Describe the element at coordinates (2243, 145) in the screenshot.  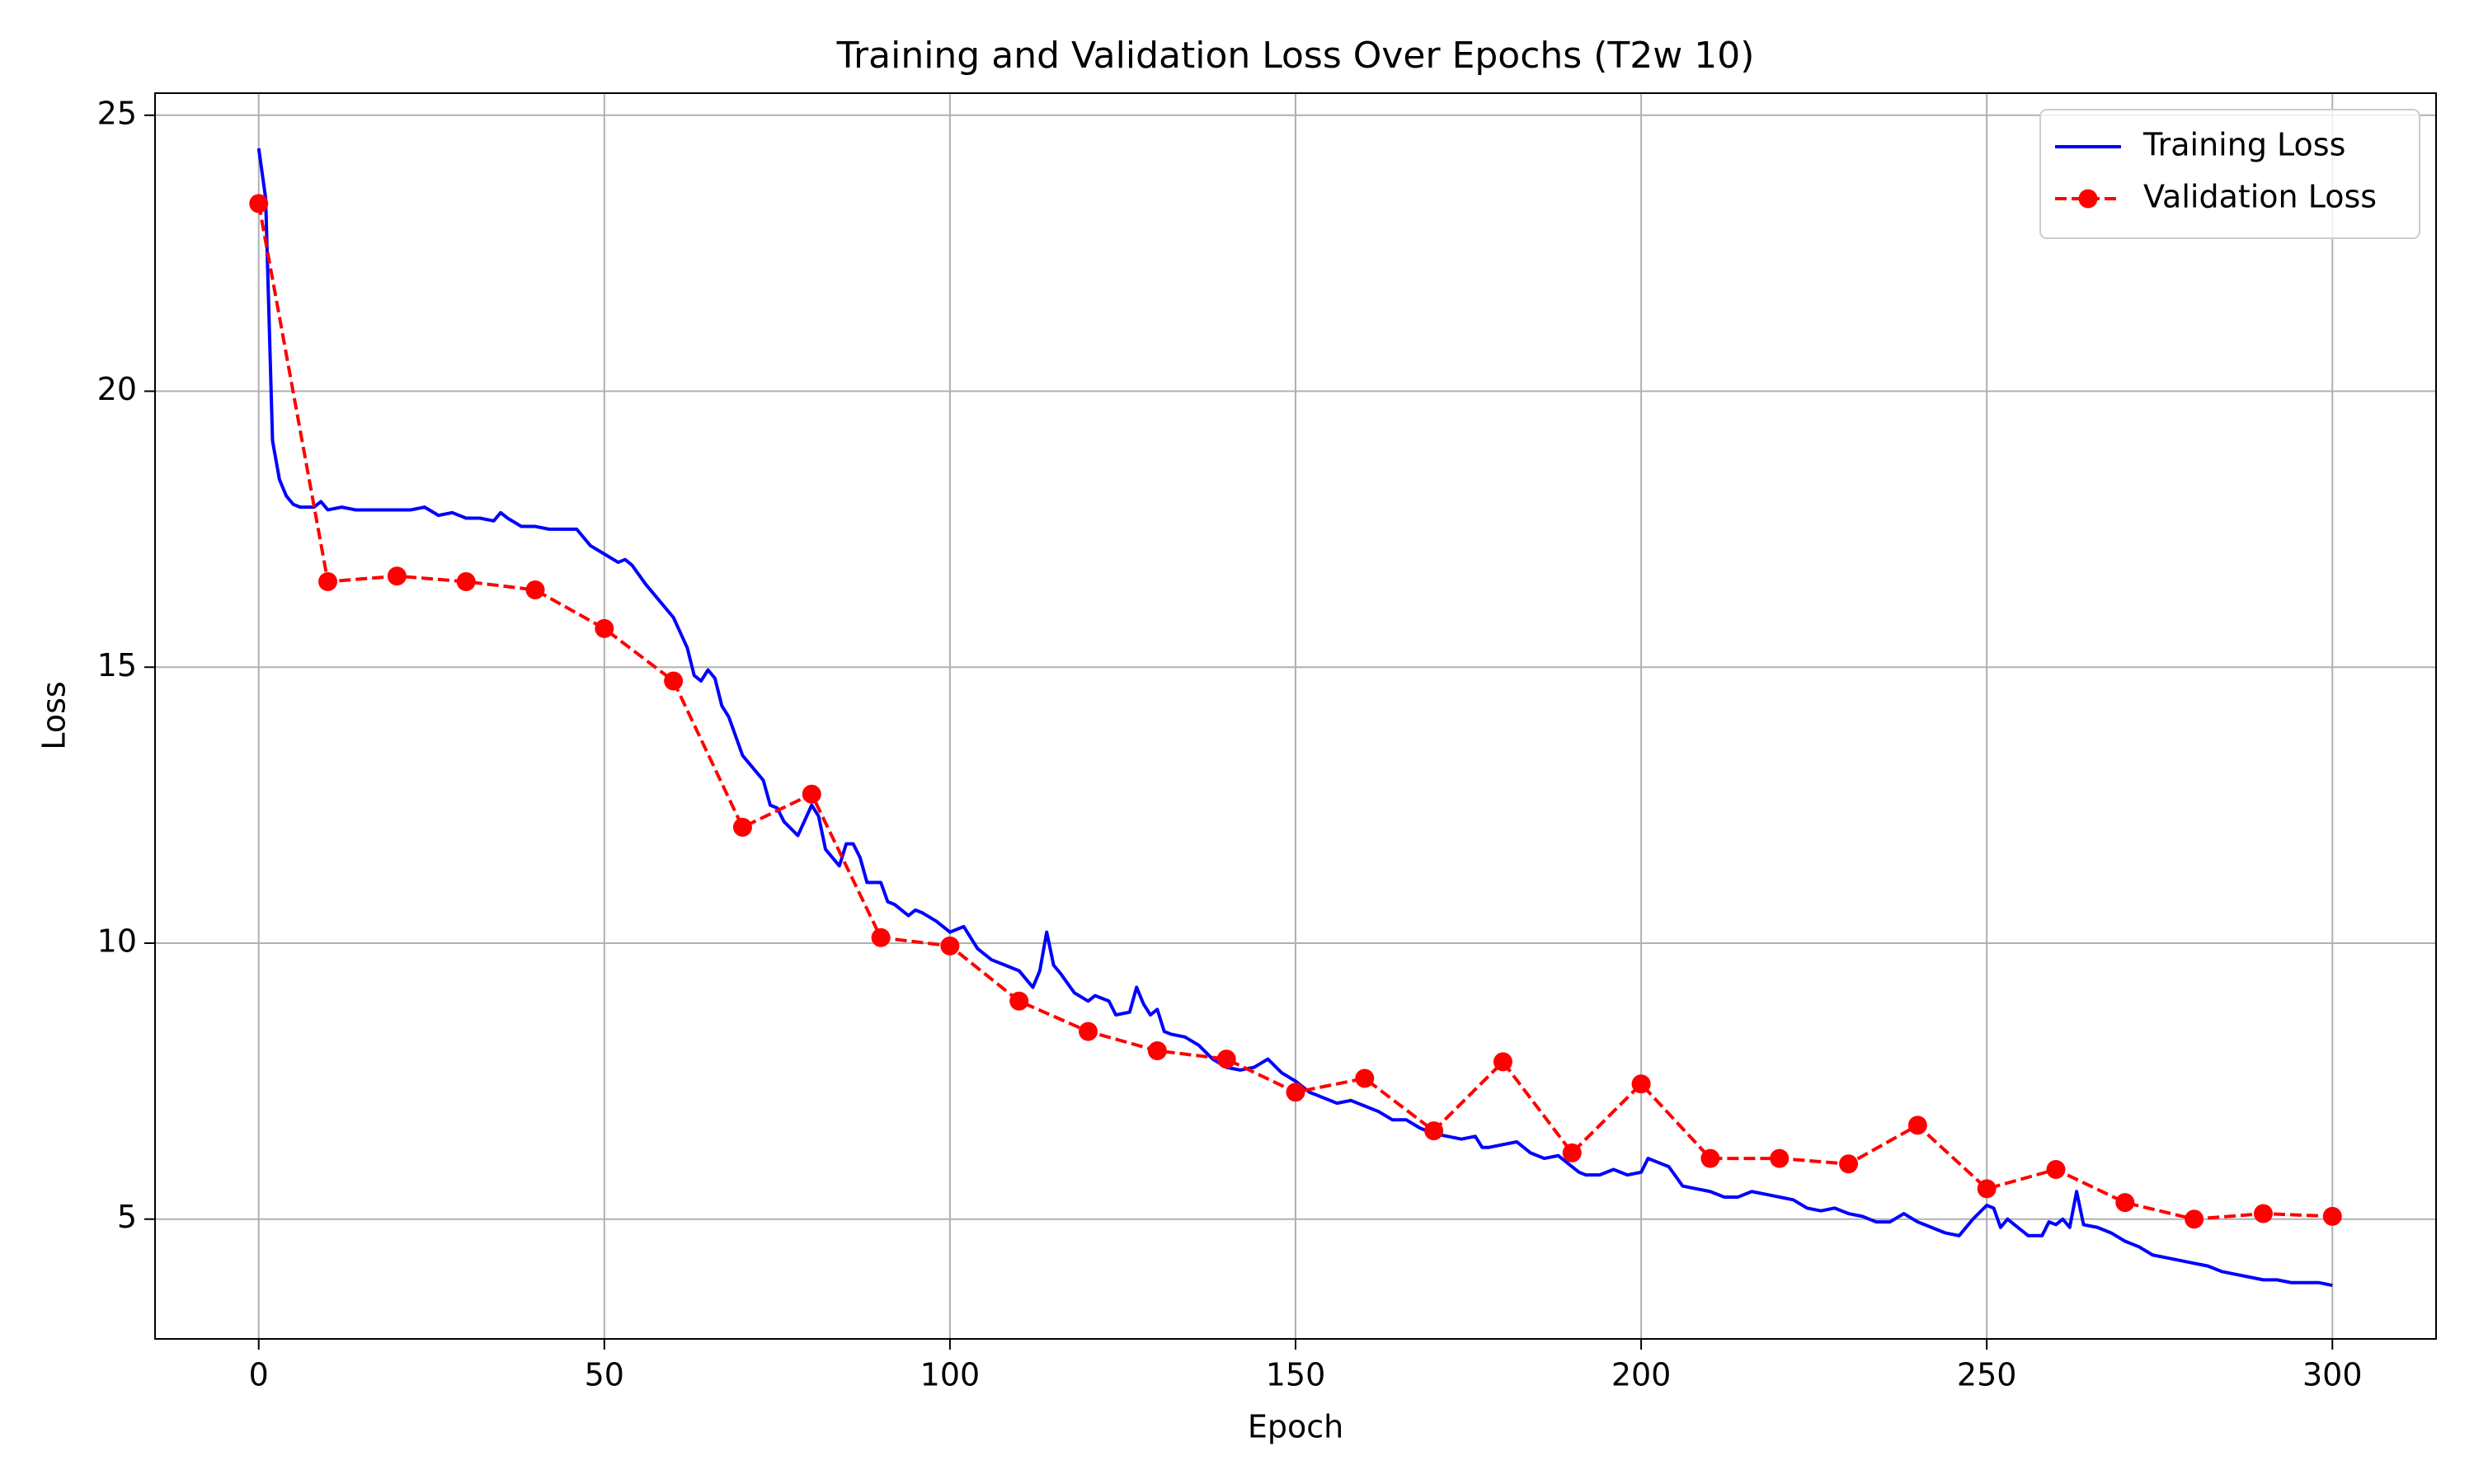
I see `legend-label: Training Loss` at that location.